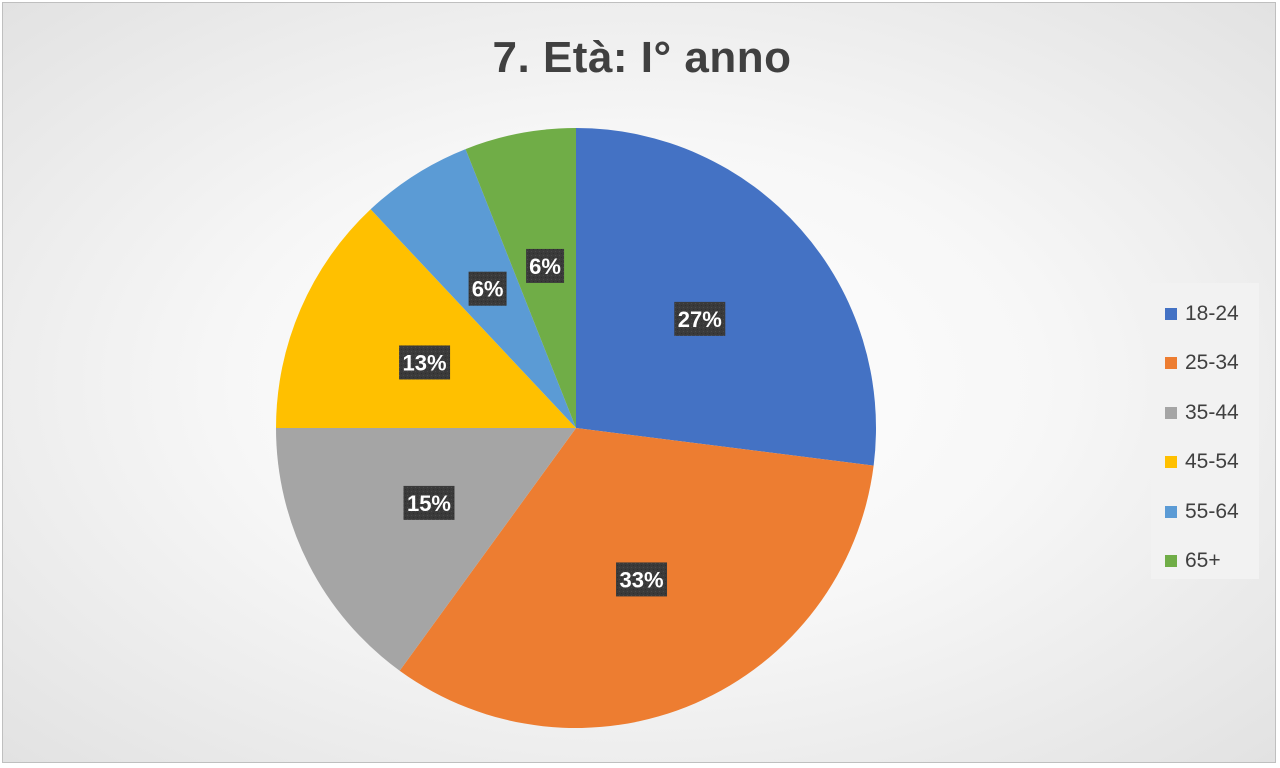 The image size is (1280, 768). I want to click on data-label-text: 27%, so click(700, 319).